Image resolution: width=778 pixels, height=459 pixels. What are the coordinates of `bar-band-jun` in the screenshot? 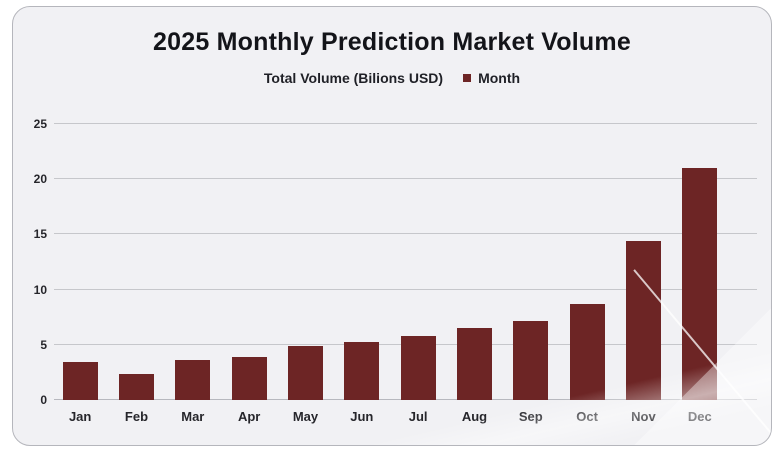 It's located at (362, 262).